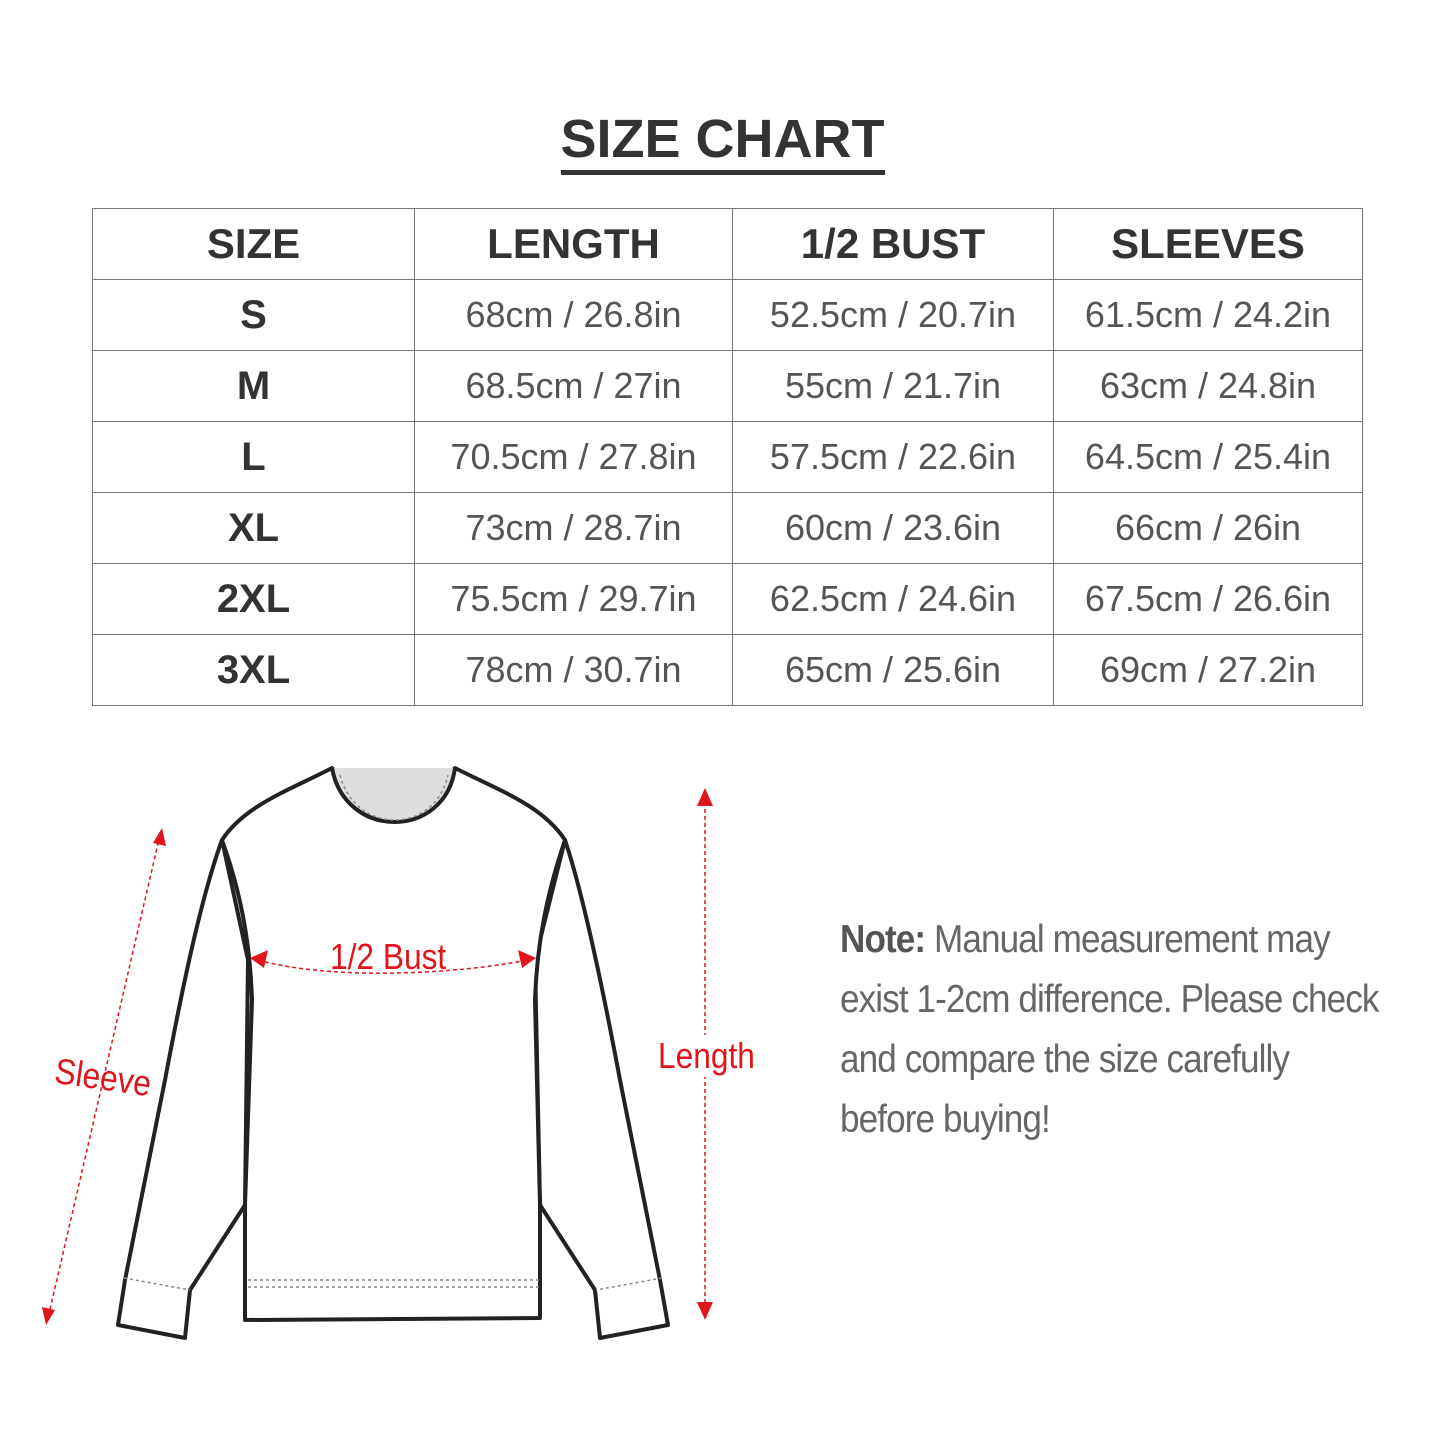  I want to click on left-sleeve, so click(183, 1089).